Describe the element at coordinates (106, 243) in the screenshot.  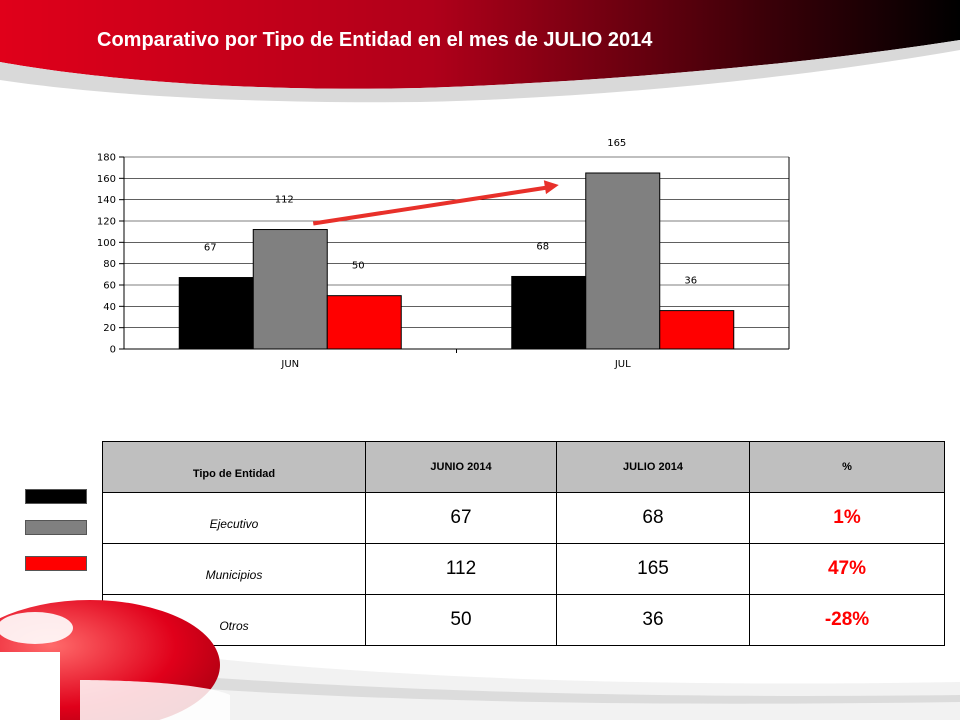
I see `y-tick-label: 100` at that location.